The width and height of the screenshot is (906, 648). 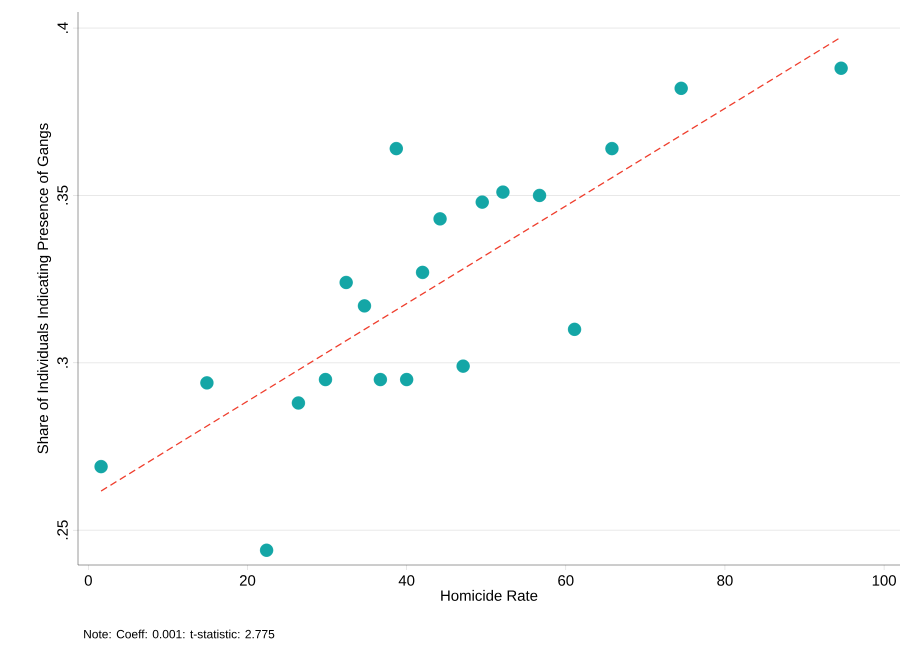 What do you see at coordinates (566, 580) in the screenshot?
I see `x-tick-label: 60` at bounding box center [566, 580].